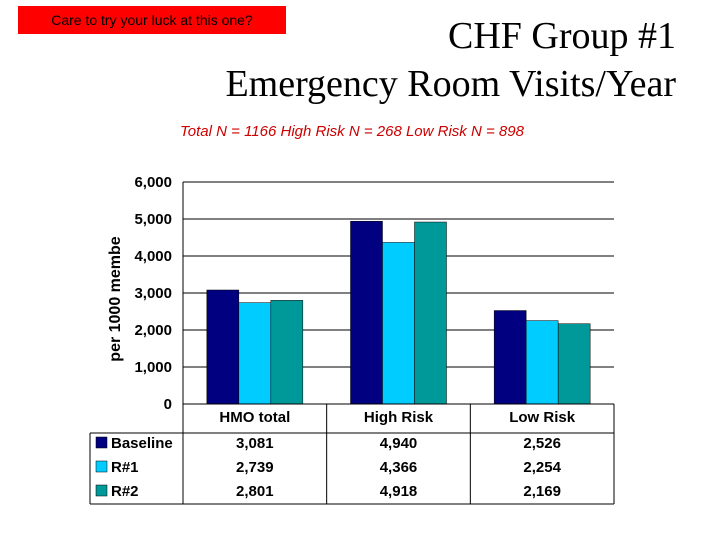 Image resolution: width=720 pixels, height=540 pixels. I want to click on table-cell: 2,739, so click(255, 467).